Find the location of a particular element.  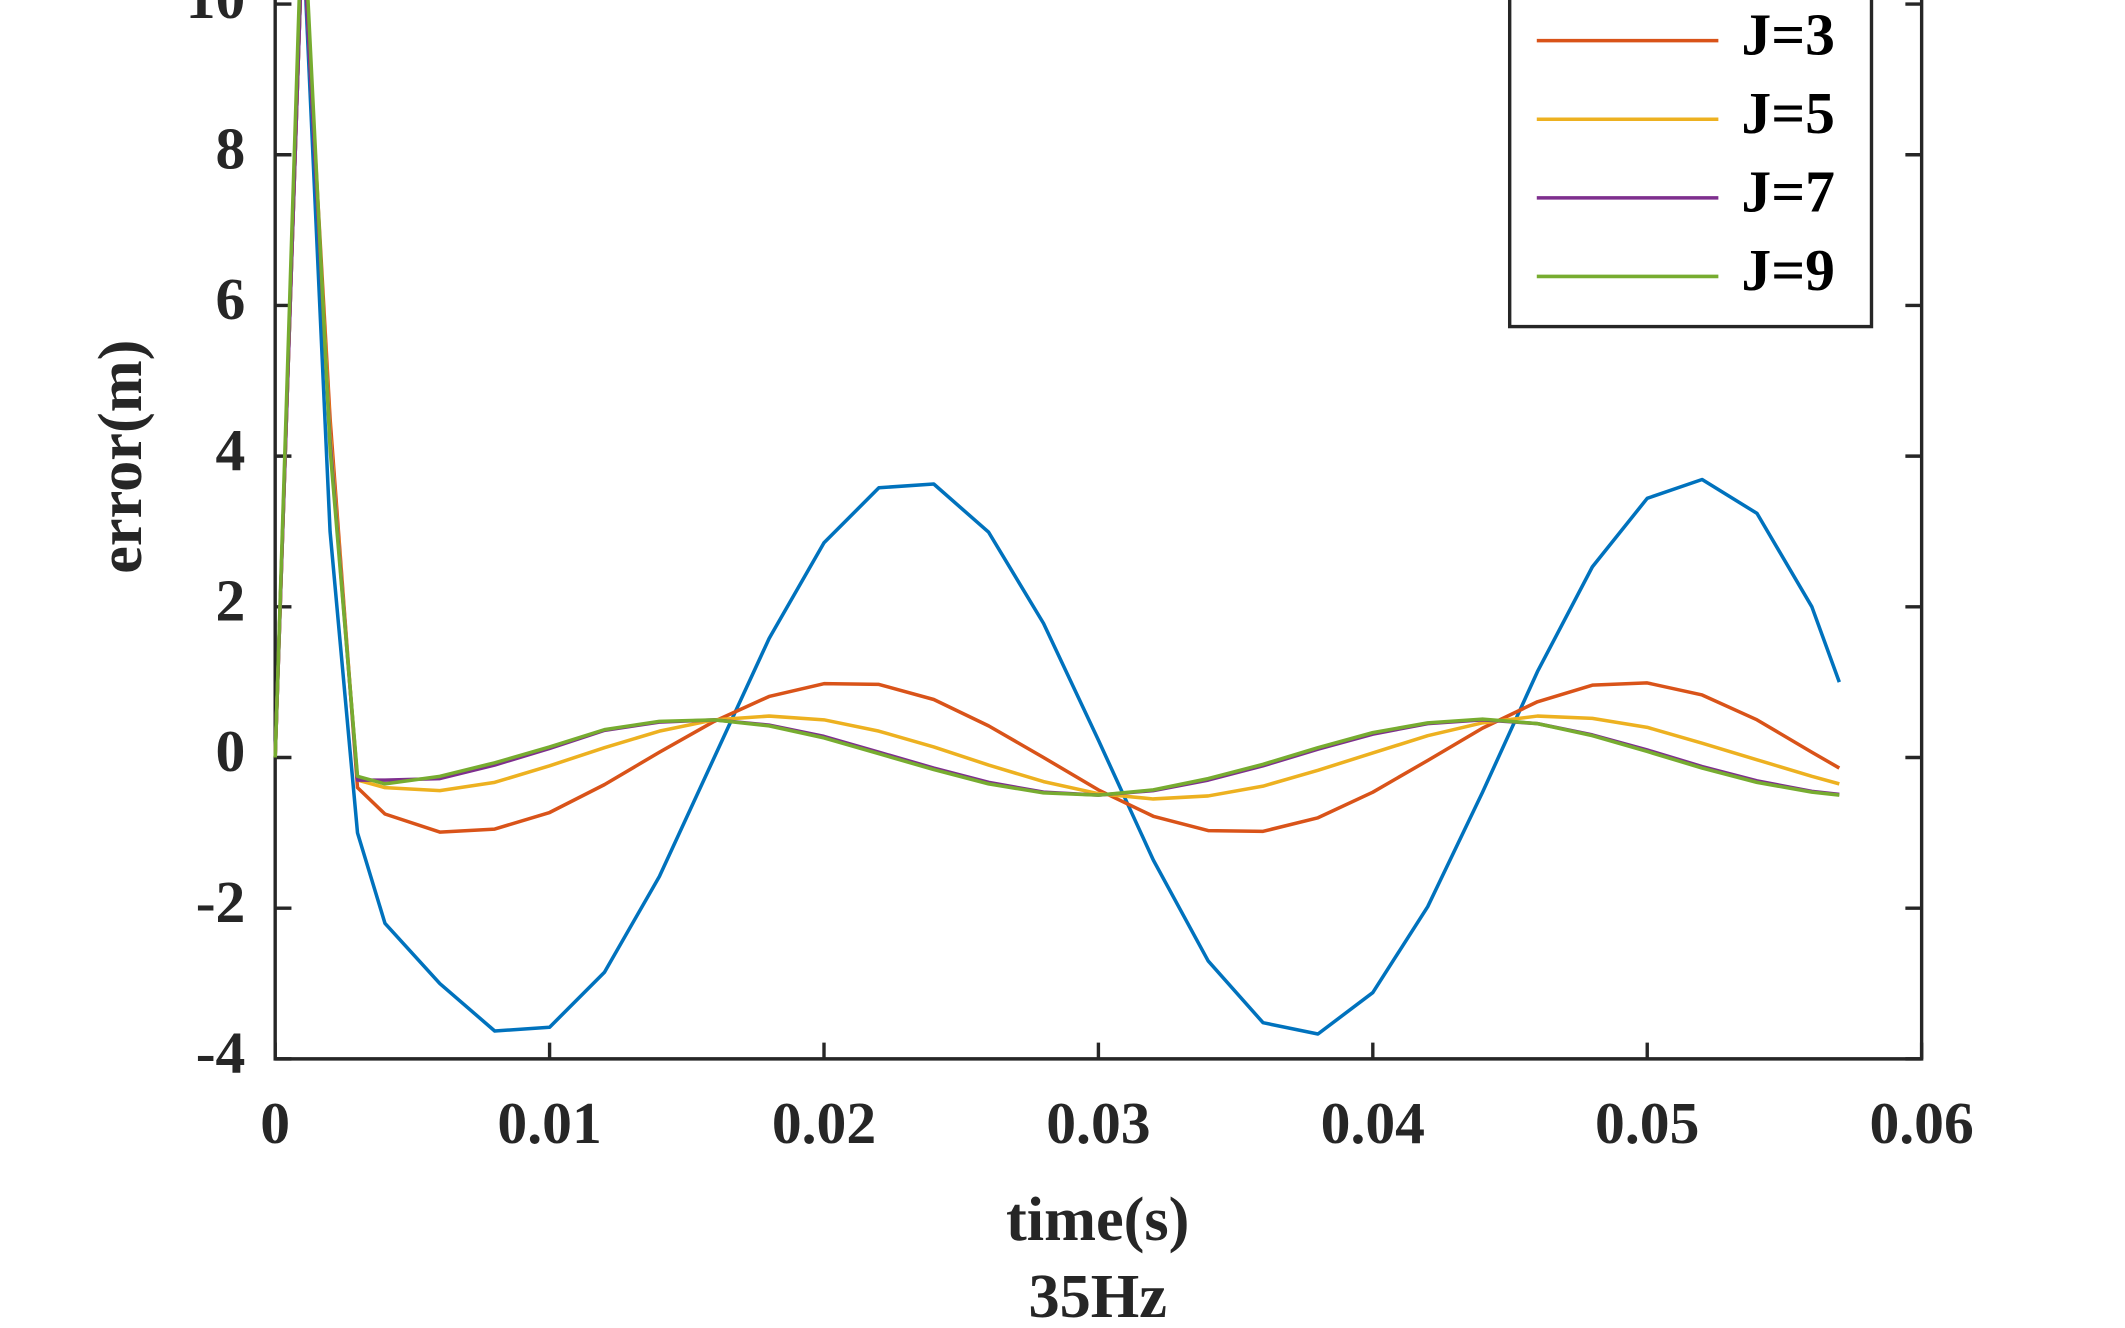

x-axis-label: time(s) is located at coordinates (1097, 1219).